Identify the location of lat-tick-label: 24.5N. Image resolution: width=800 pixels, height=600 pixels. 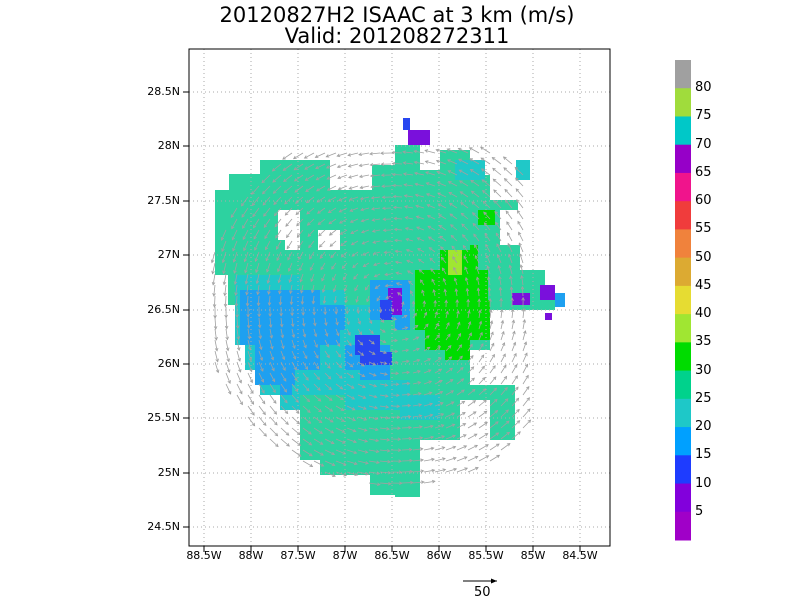
(160, 526).